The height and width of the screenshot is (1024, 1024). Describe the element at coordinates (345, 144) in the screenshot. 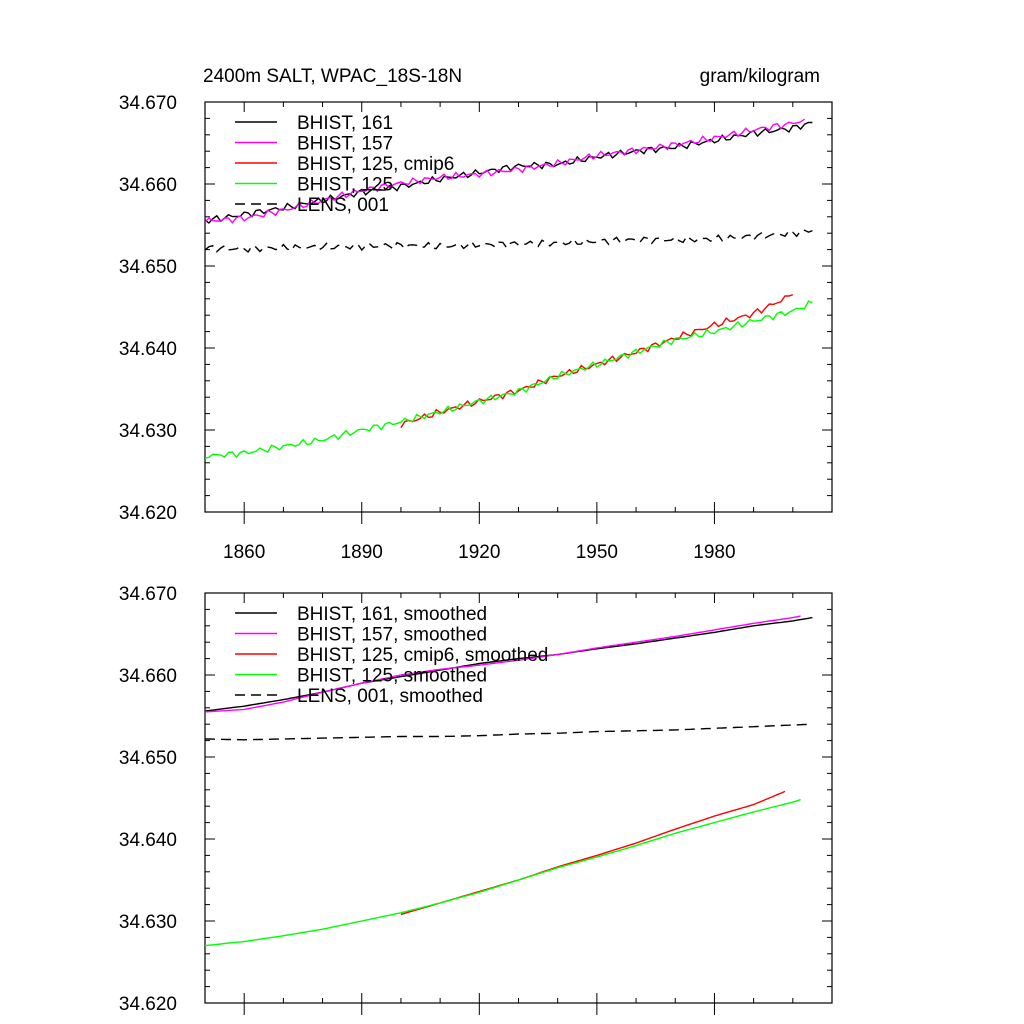

I see `legend-entry: BHIST, 157` at that location.